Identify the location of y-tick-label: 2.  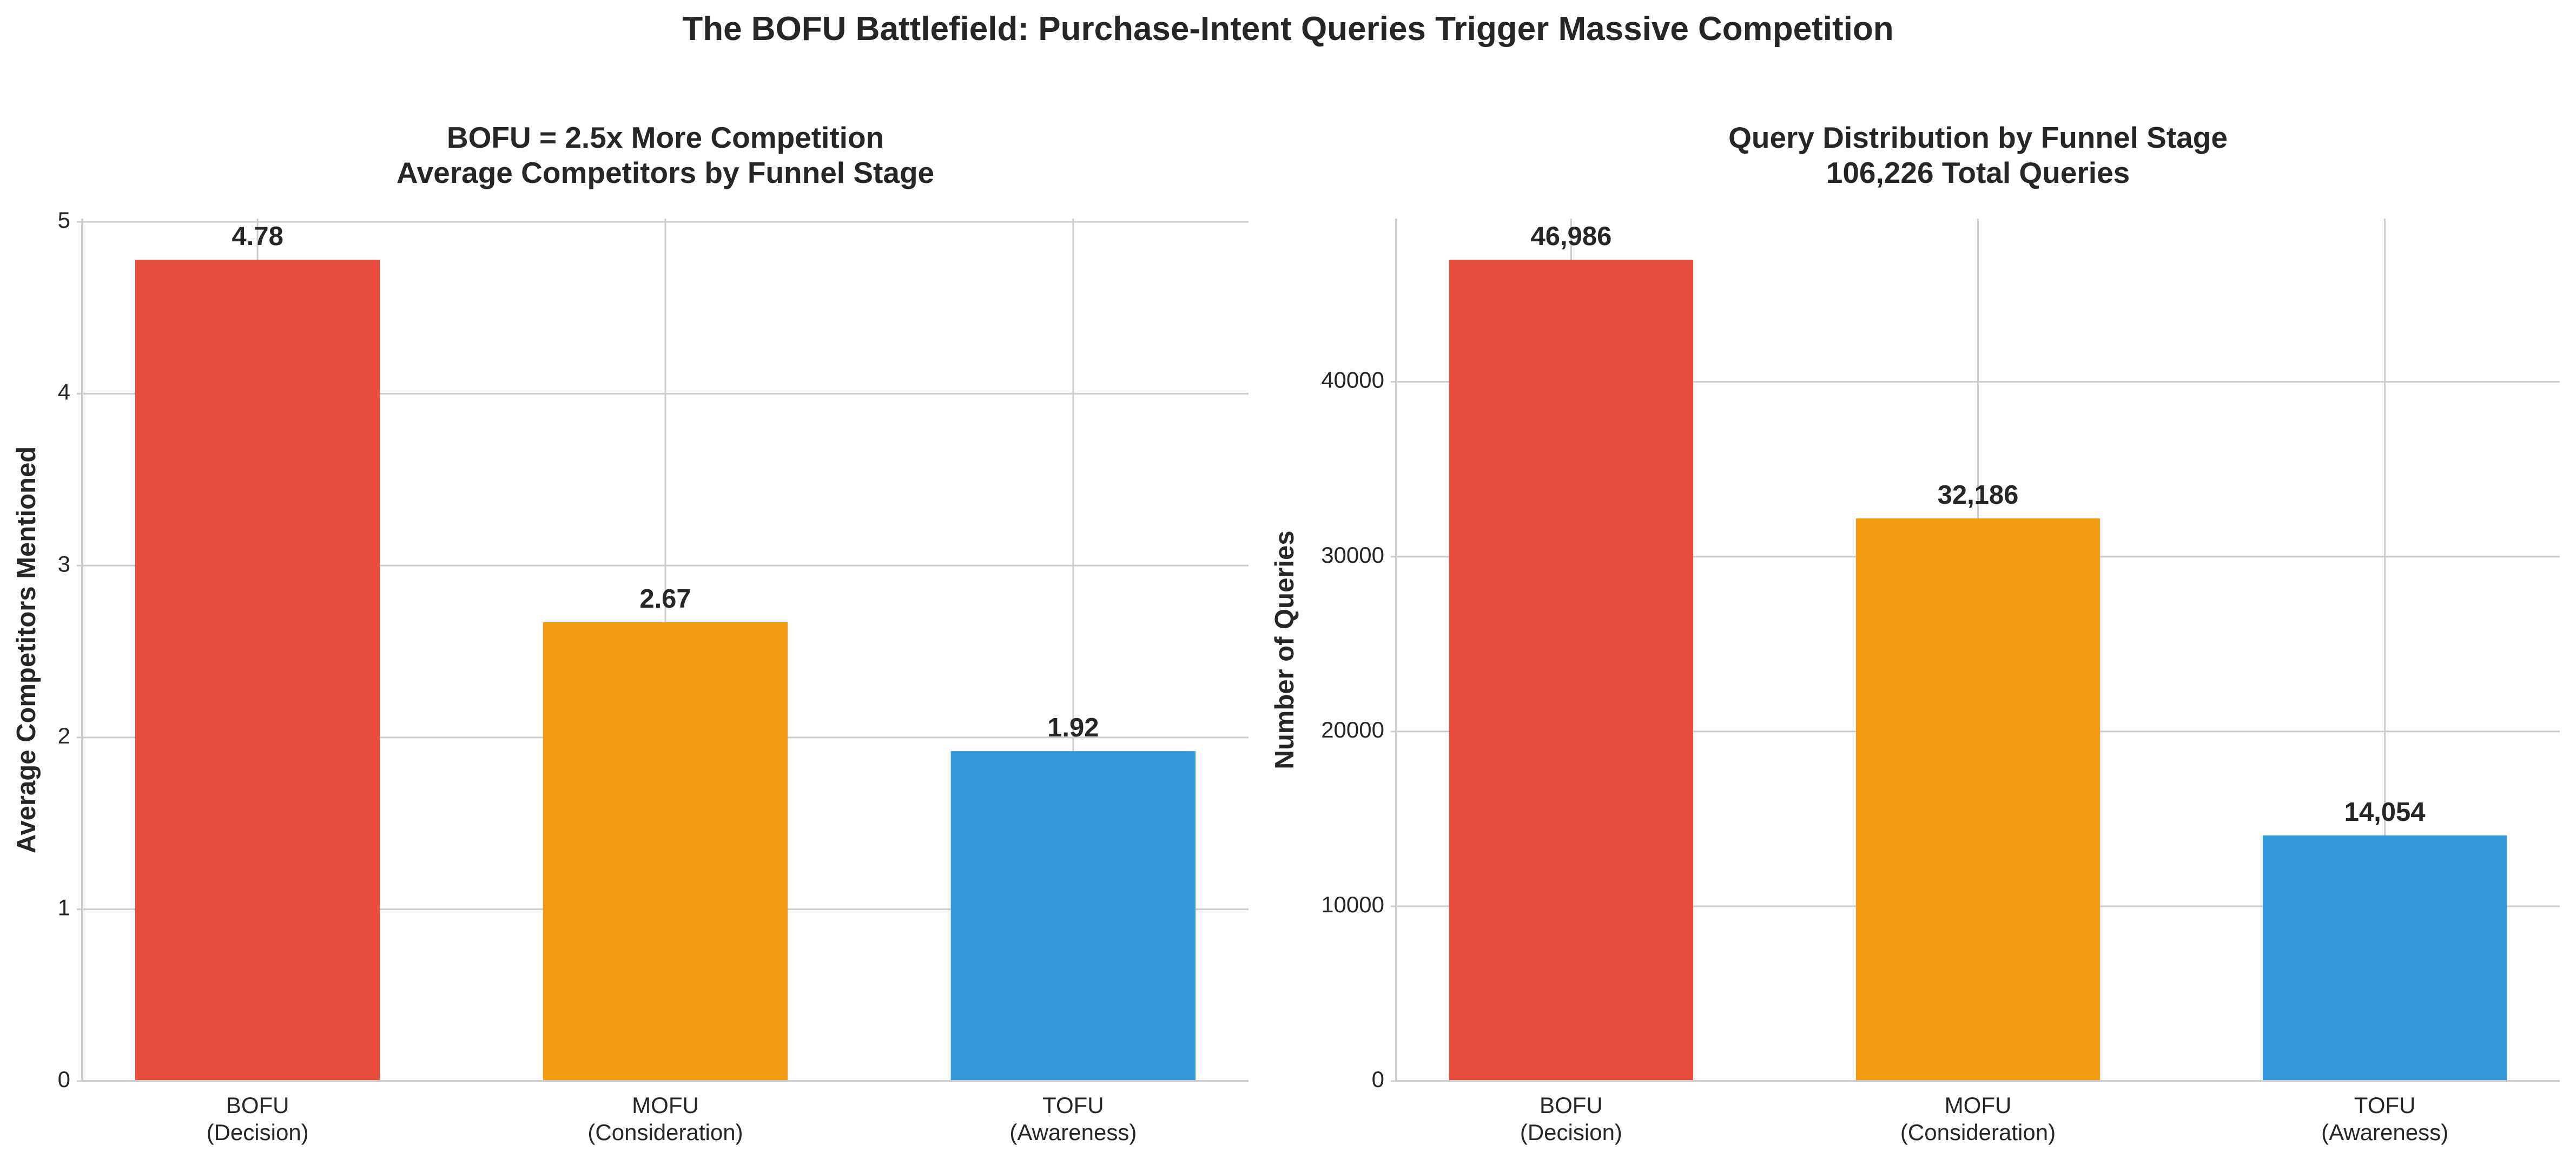
(64, 735).